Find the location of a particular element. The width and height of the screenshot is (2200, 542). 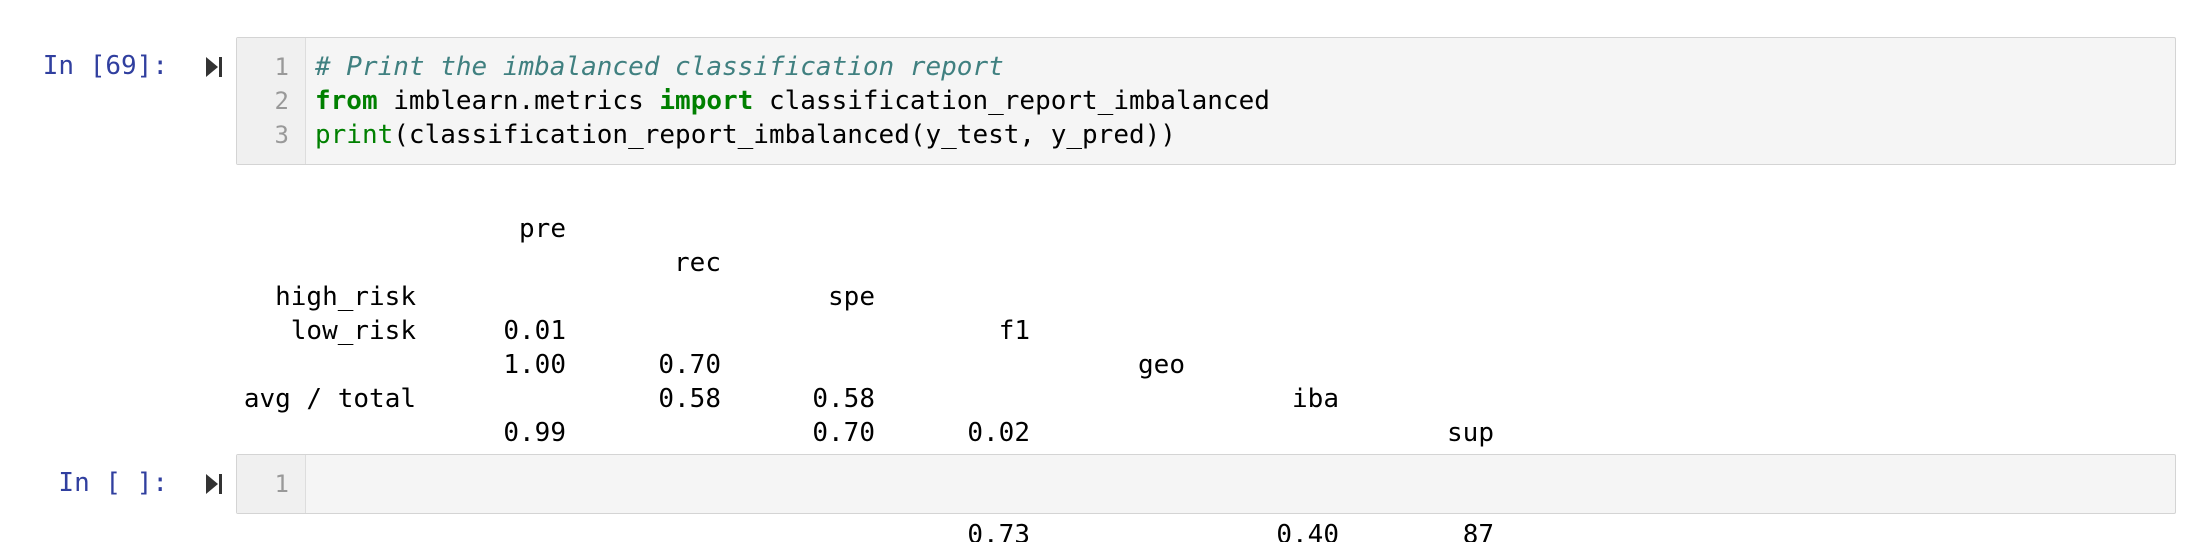

header-rec: rec is located at coordinates (697, 263).